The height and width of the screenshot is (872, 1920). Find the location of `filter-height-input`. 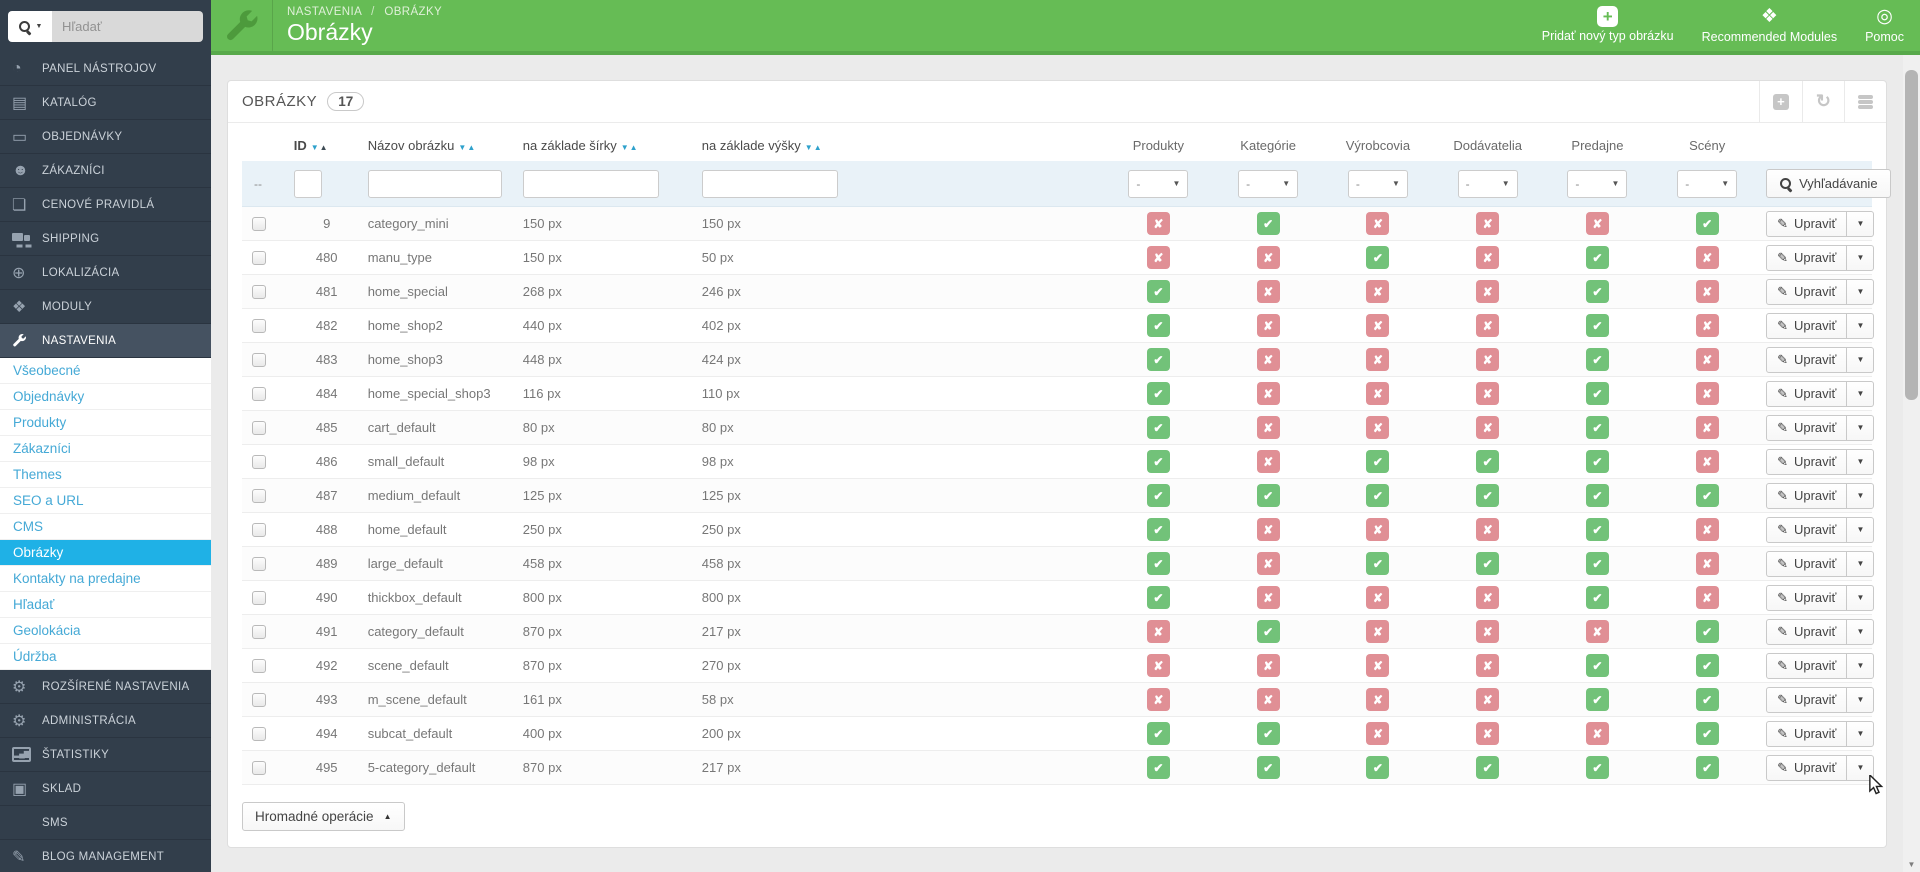

filter-height-input is located at coordinates (769, 183).